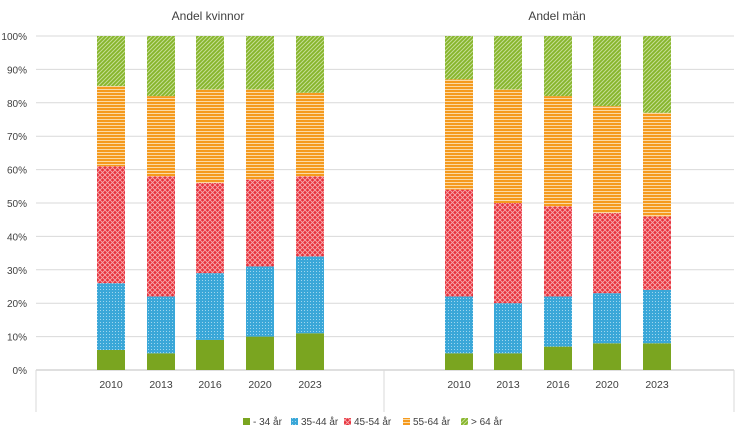  I want to click on y-tick-label: 70%, so click(17, 137).